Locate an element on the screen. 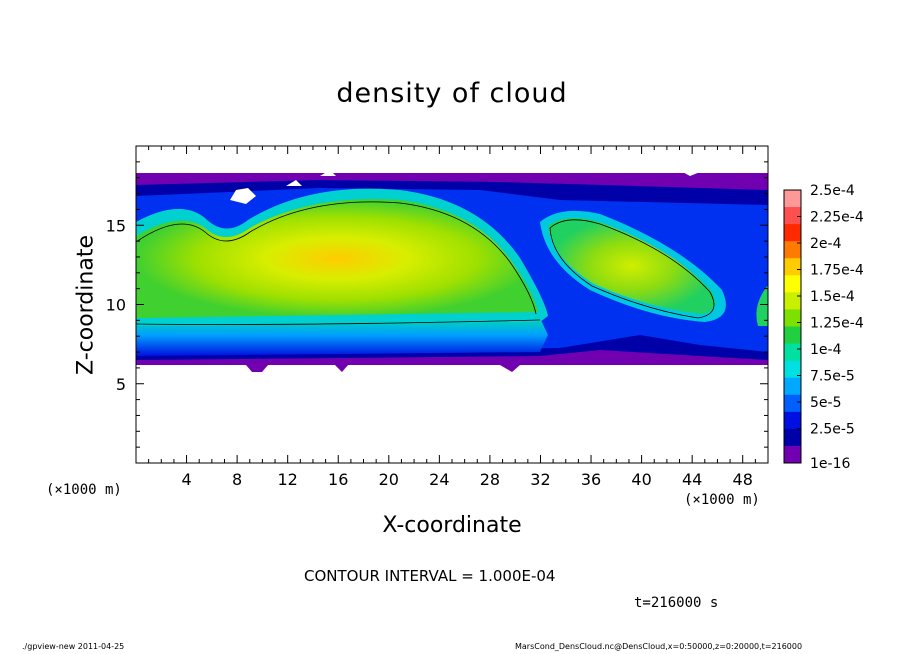 The width and height of the screenshot is (904, 654). x-tick-label: 8 is located at coordinates (237, 479).